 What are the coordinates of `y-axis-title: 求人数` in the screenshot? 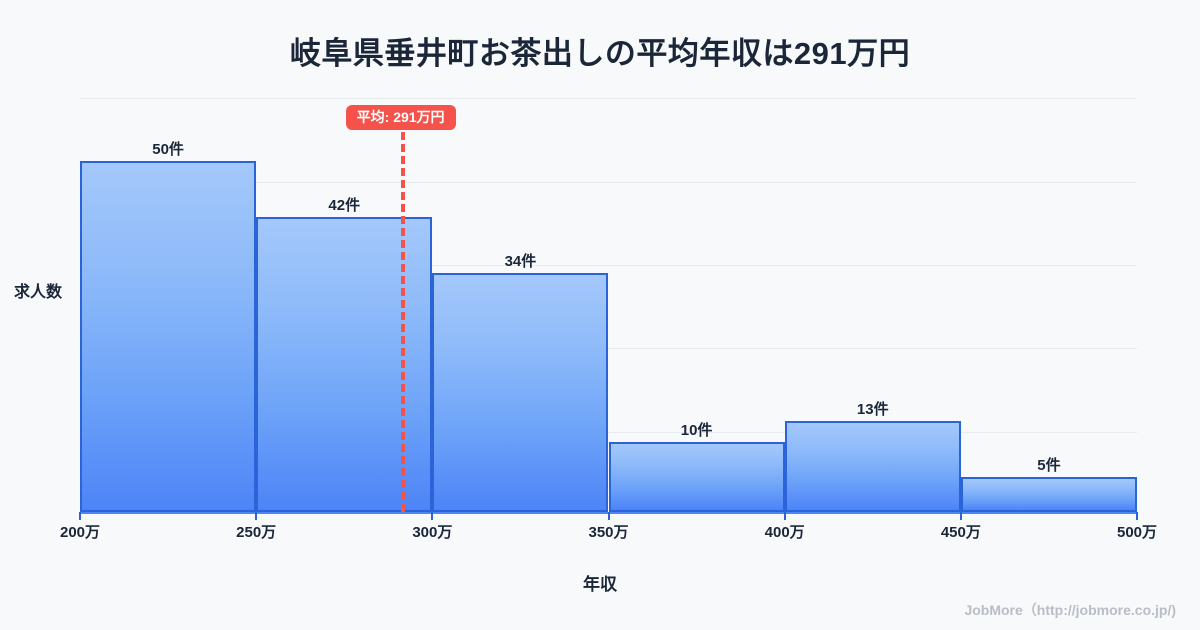 It's located at (38, 292).